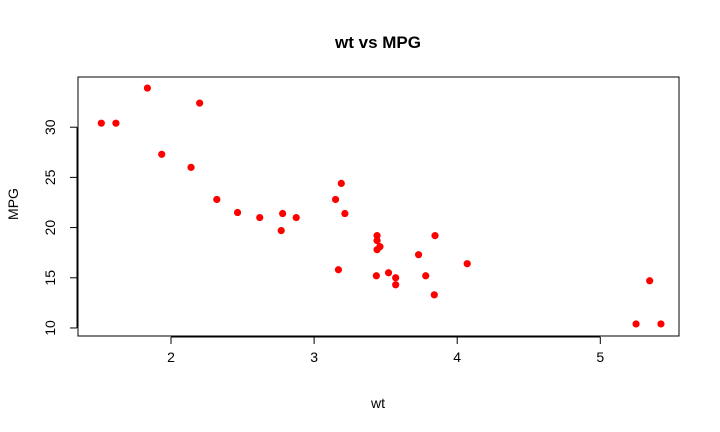 The width and height of the screenshot is (720, 432). I want to click on x-axis: 2 3 4 5, so click(385, 350).